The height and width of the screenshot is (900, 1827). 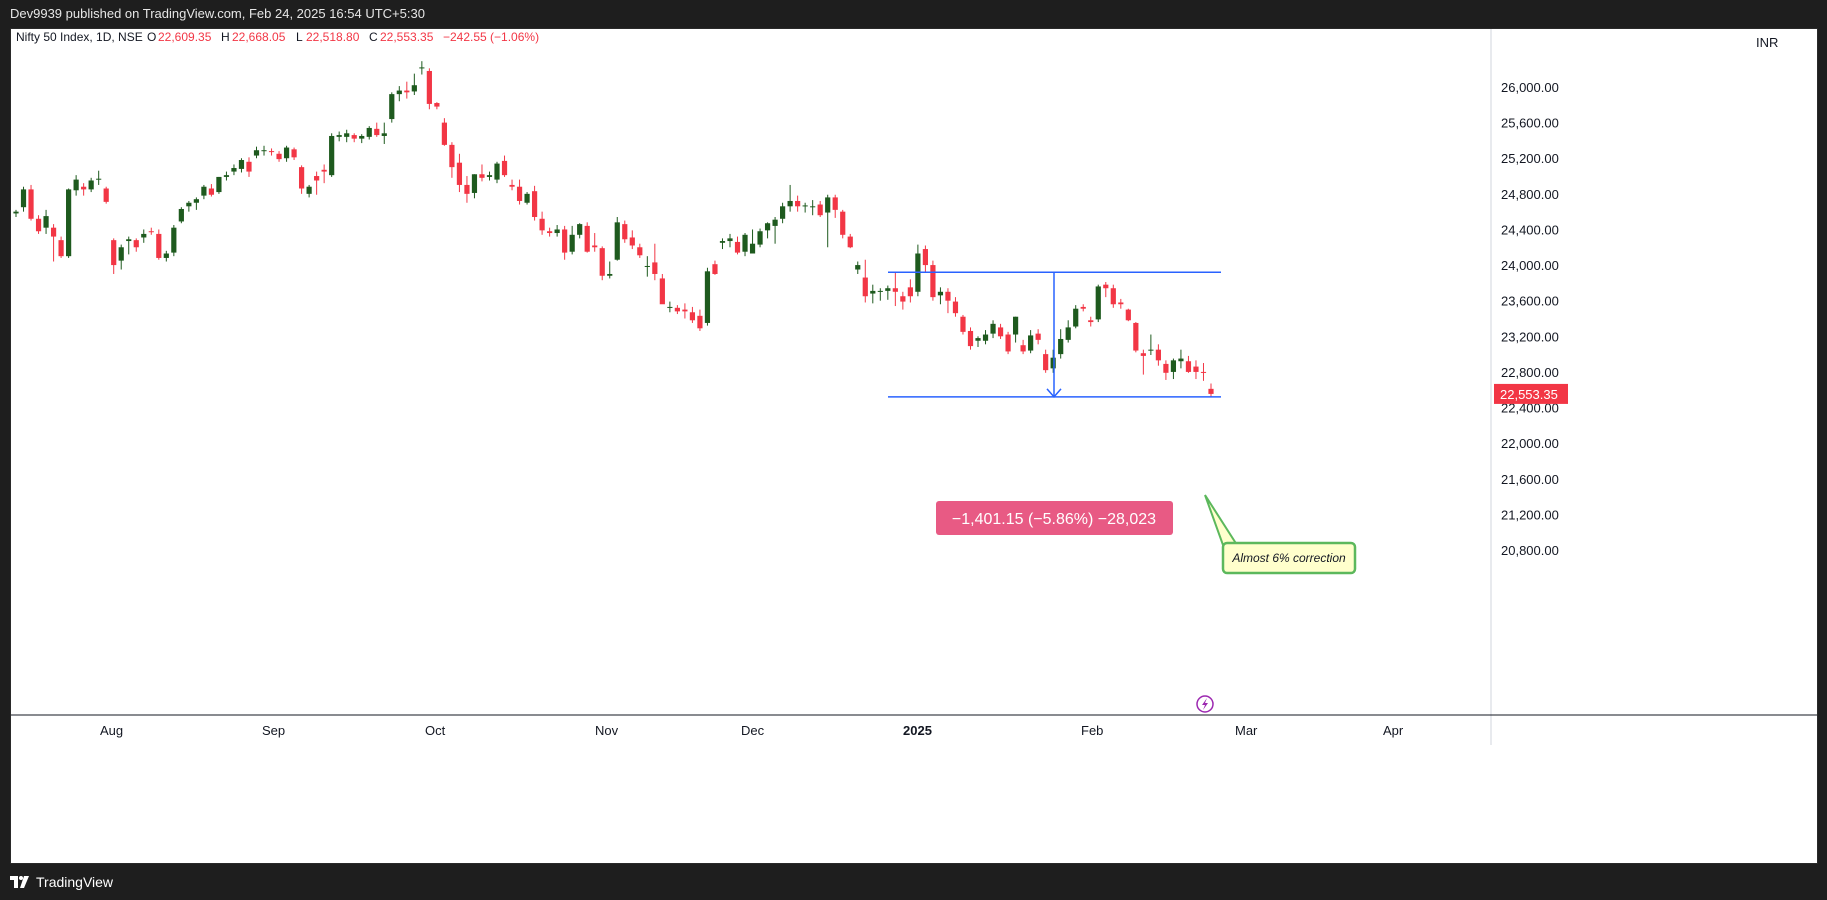 What do you see at coordinates (79, 37) in the screenshot?
I see `symbol-label: Nifty 50 Index, 1D, NSE` at bounding box center [79, 37].